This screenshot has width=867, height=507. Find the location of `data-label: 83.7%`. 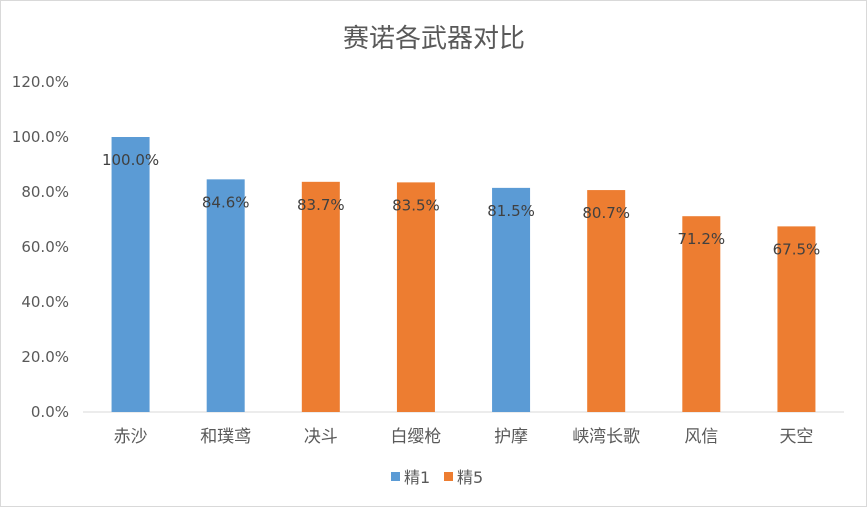

data-label: 83.7% is located at coordinates (321, 205).